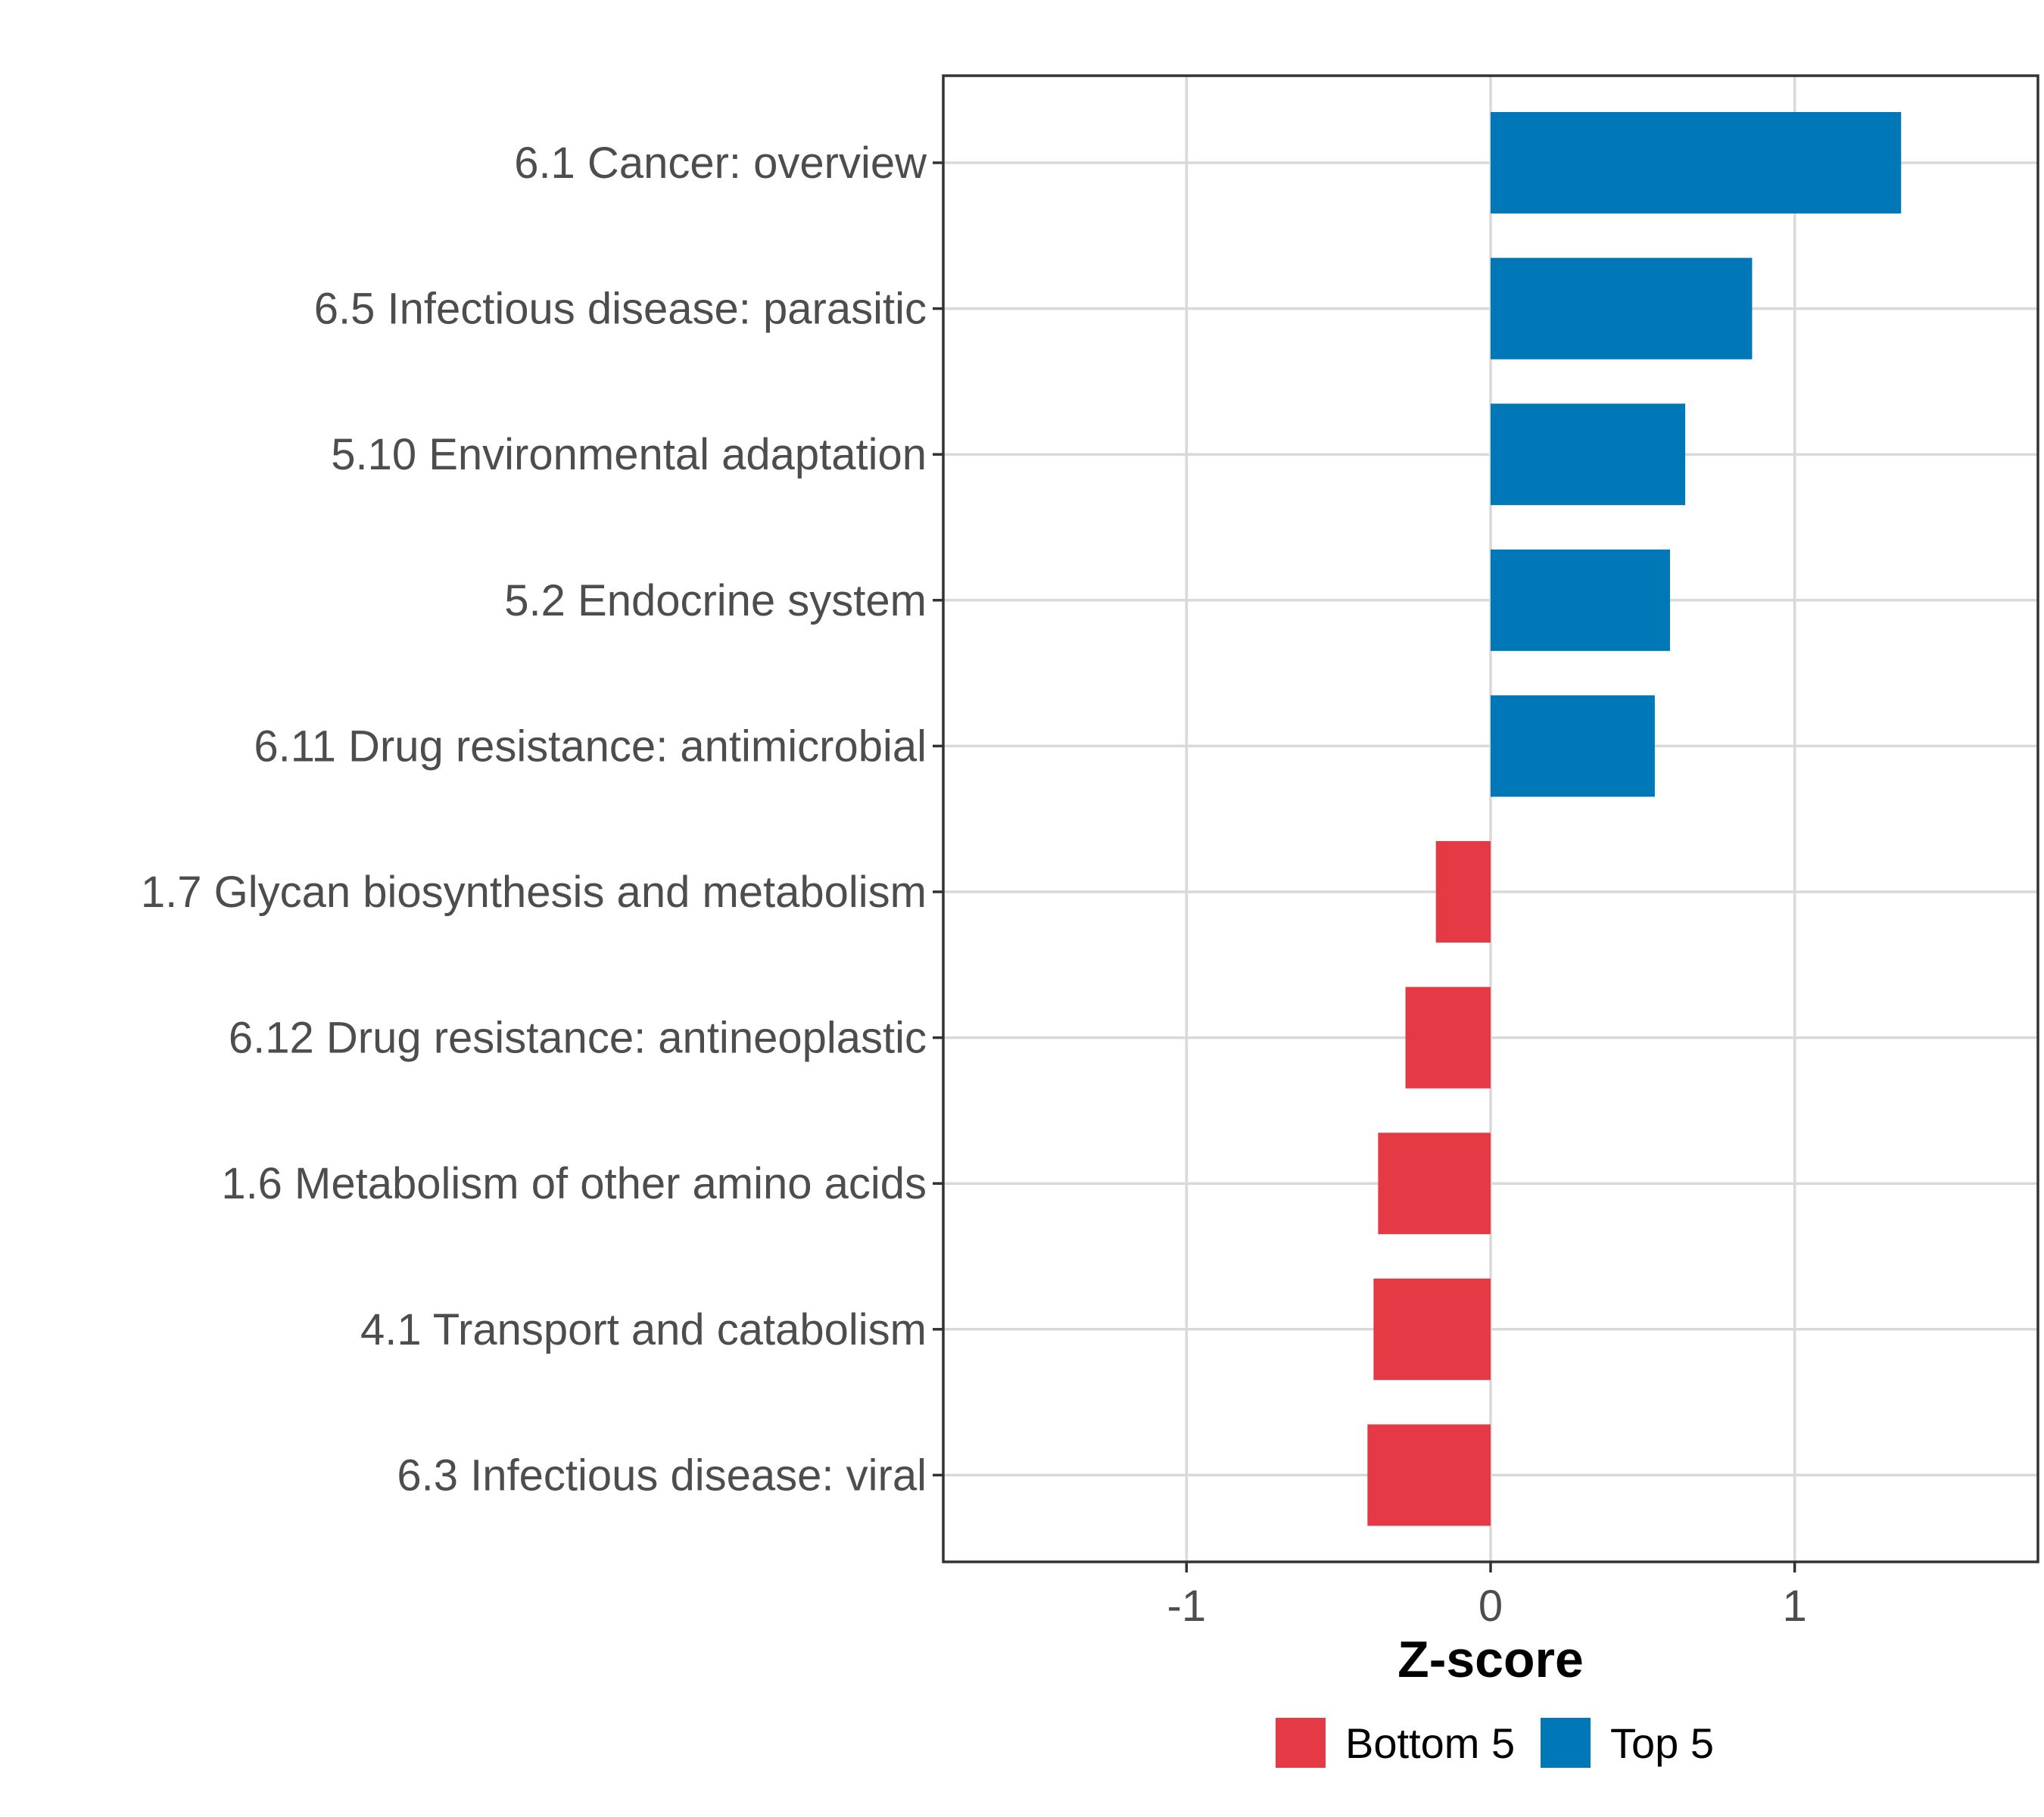  Describe the element at coordinates (1490, 1606) in the screenshot. I see `x-tick-label: 0` at that location.